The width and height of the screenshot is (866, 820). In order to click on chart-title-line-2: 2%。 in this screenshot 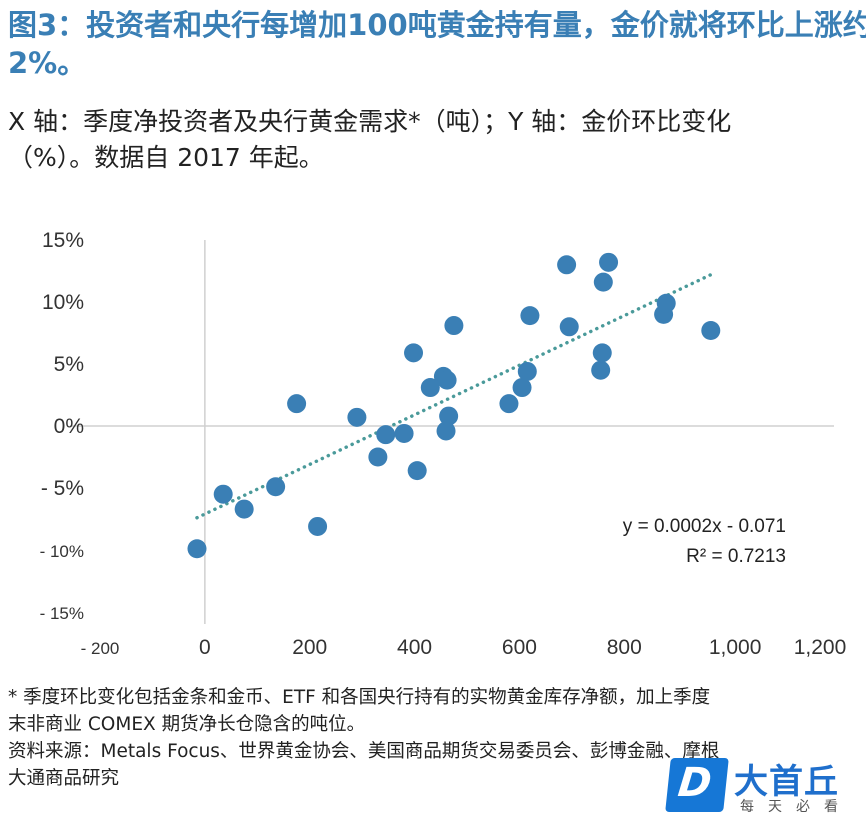, I will do `click(47, 63)`.